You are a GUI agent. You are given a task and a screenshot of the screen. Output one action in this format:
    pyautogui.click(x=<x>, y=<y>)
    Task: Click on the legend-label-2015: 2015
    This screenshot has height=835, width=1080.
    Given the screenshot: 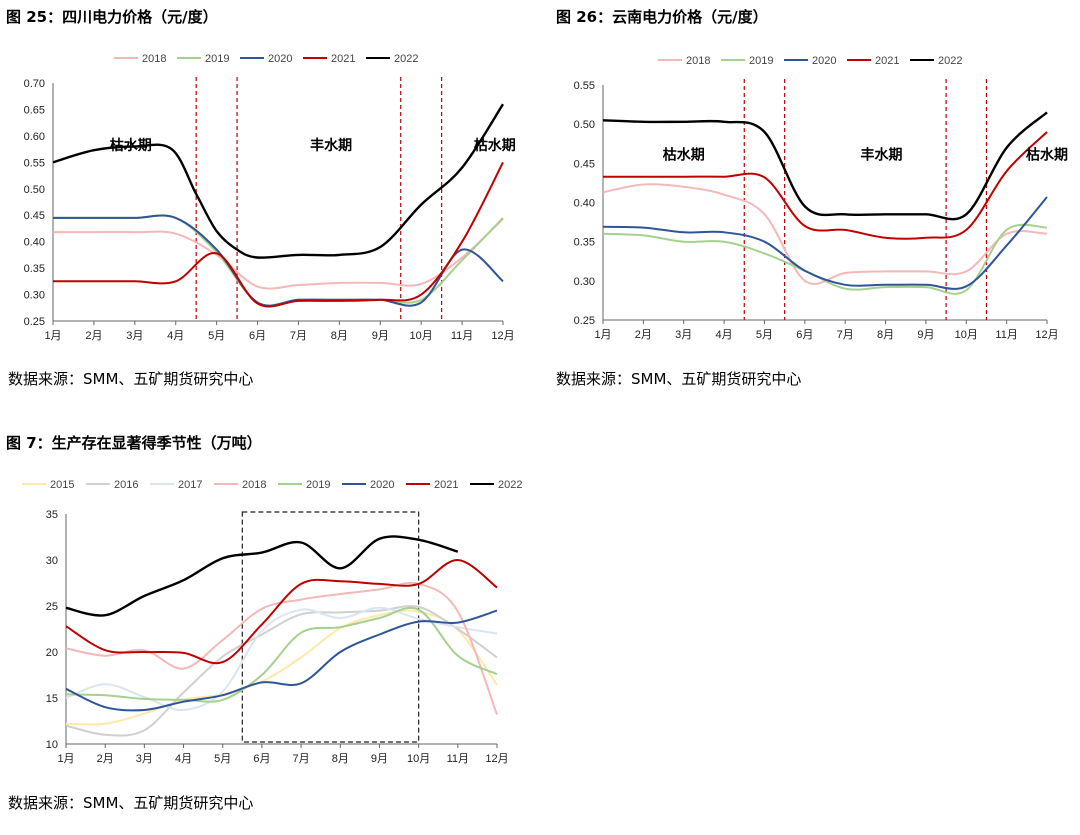 What is the action you would take?
    pyautogui.click(x=62, y=485)
    